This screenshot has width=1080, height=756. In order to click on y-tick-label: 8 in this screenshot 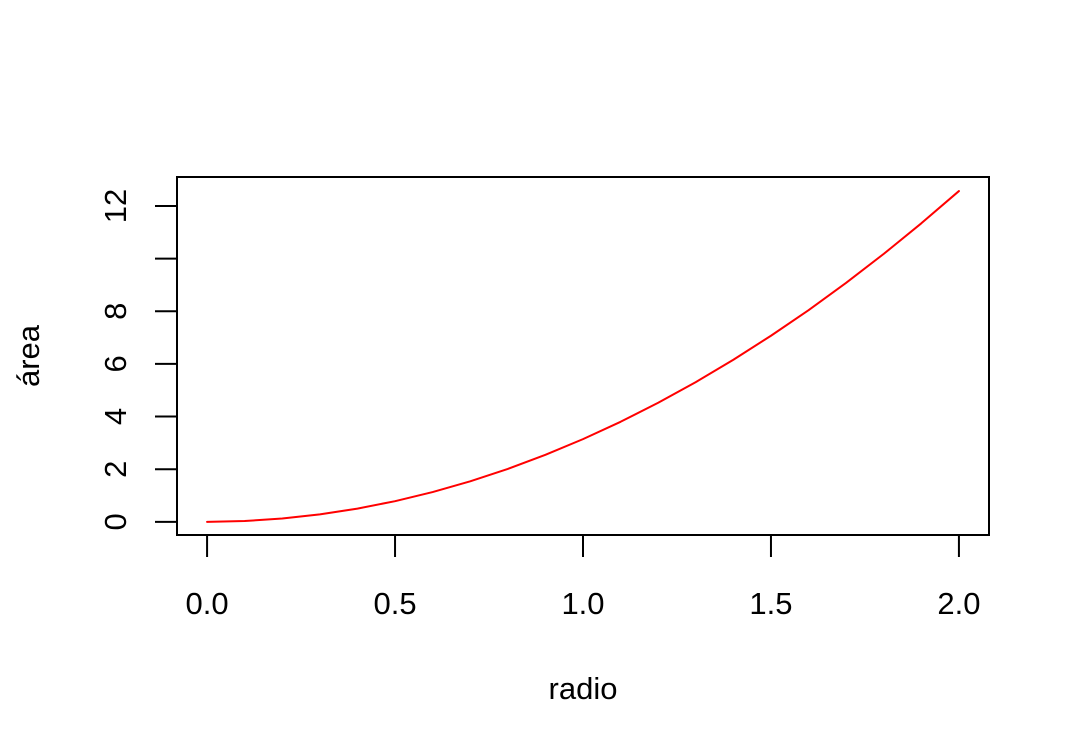, I will do `click(115, 311)`.